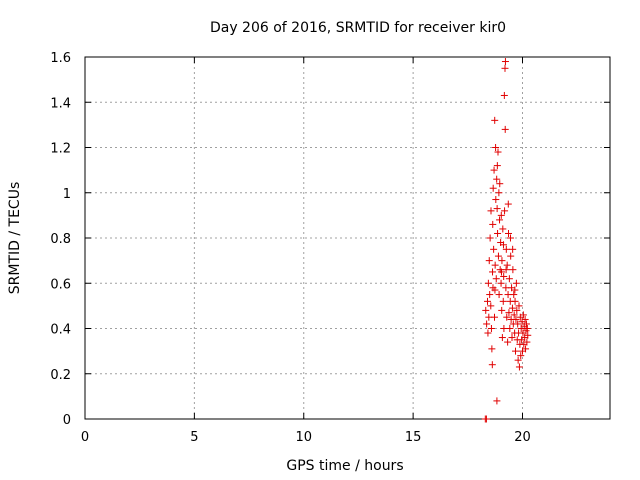 This screenshot has height=480, width=640. Describe the element at coordinates (60, 58) in the screenshot. I see `y-tick-label: 1.6` at that location.